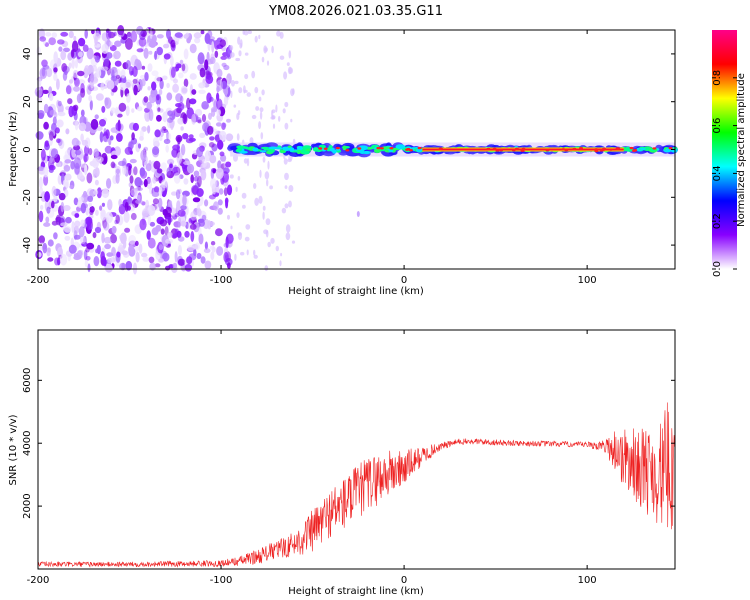  I want to click on y-tick-label: 20, so click(27, 101).